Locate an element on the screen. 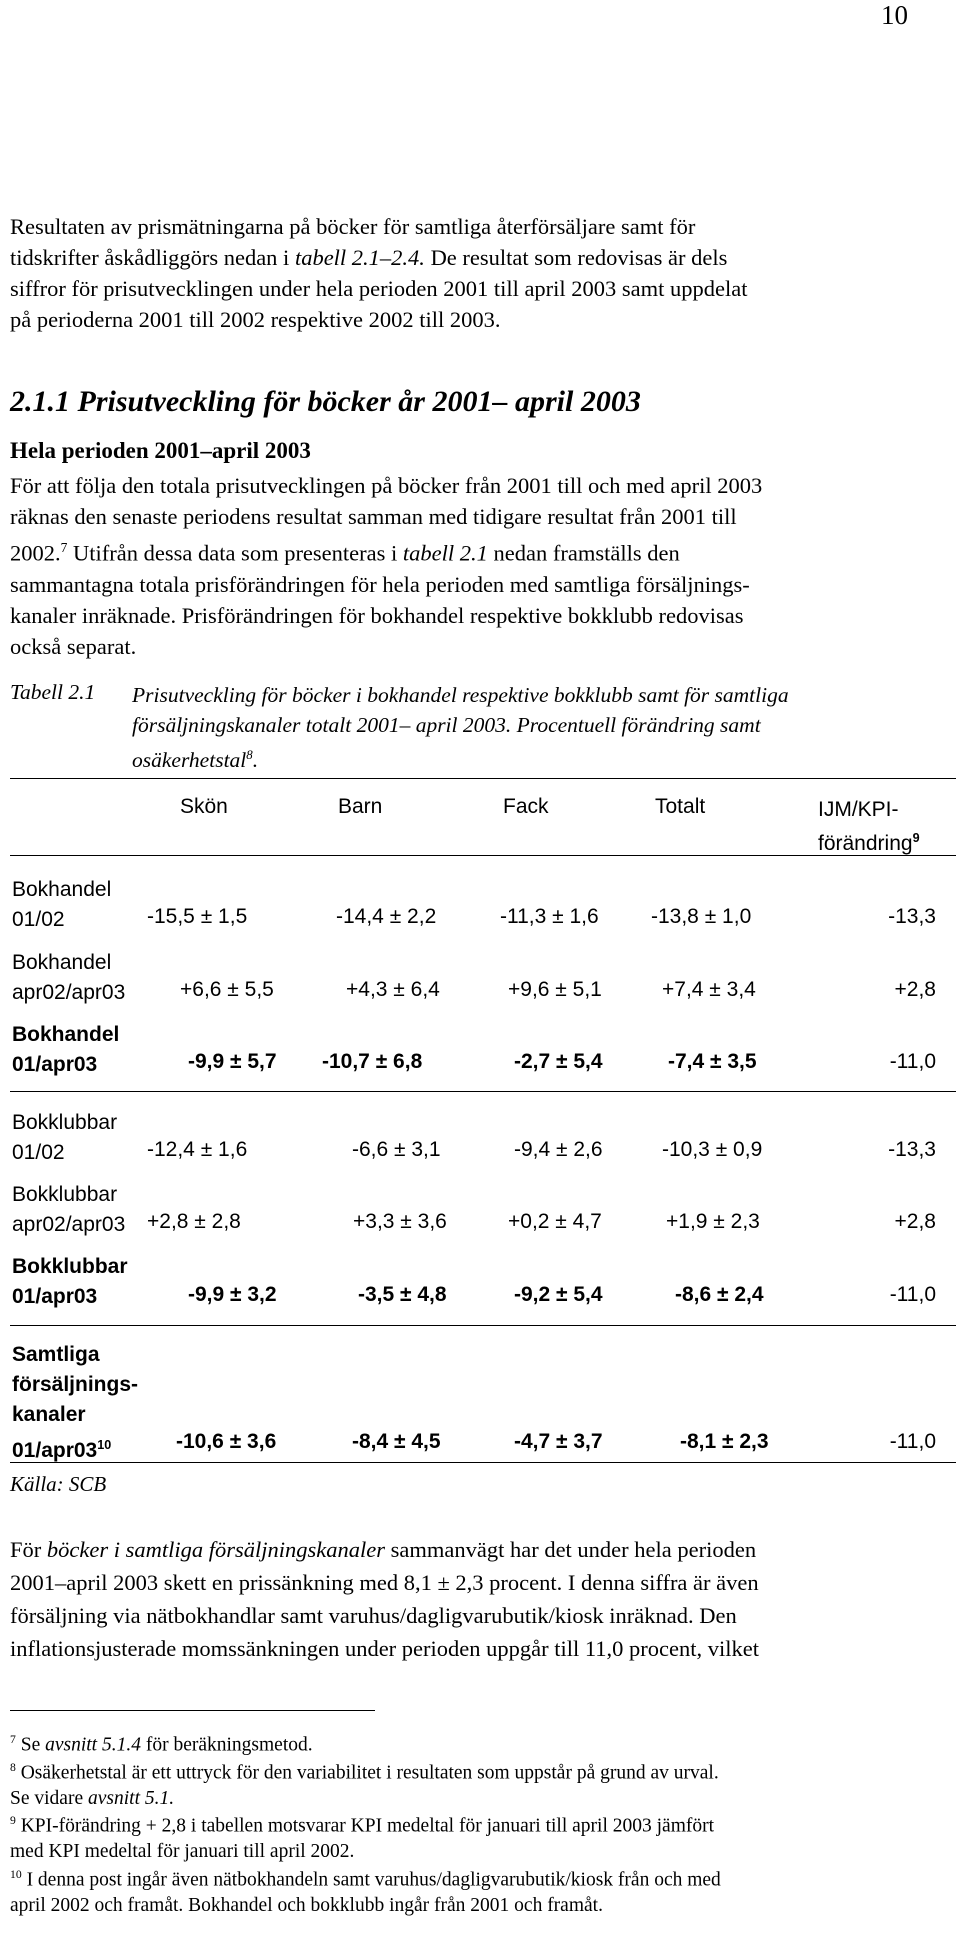 Image resolution: width=960 pixels, height=1935 pixels. row-label-line: apr02/apr03 is located at coordinates (69, 992).